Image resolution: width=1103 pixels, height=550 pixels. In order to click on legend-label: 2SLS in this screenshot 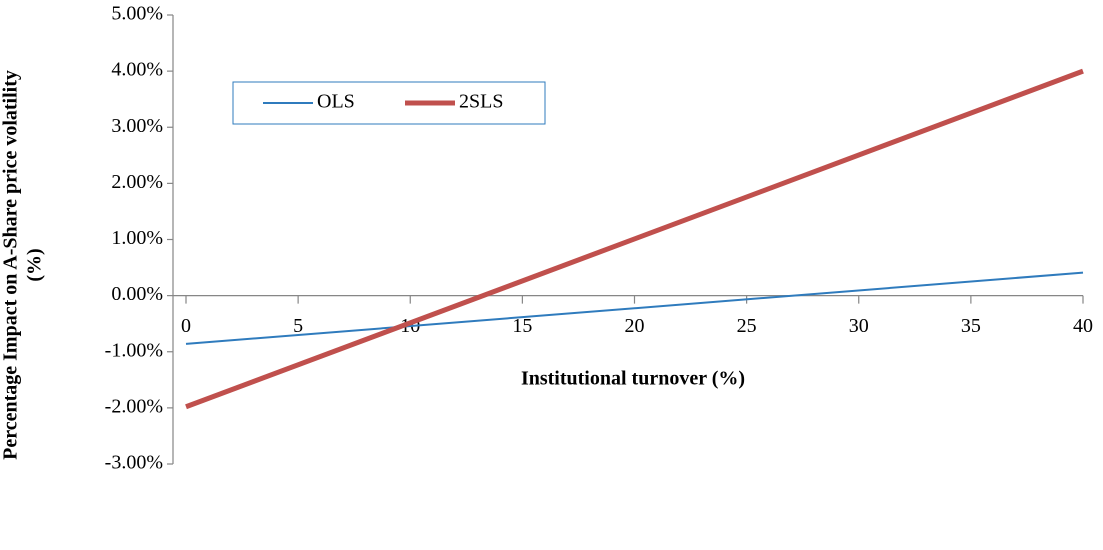, I will do `click(481, 102)`.